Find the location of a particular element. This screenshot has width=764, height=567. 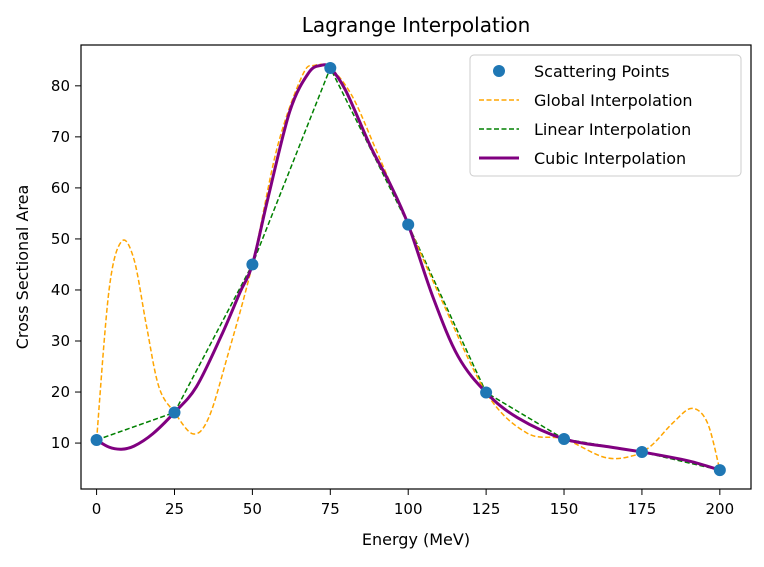

y-axis-label: Cross Sectional Area is located at coordinates (22, 267).